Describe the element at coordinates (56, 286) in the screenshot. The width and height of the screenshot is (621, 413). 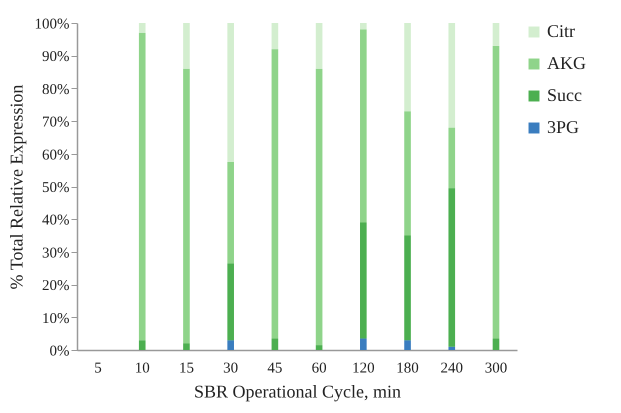
I see `y-tick-label: 20%` at that location.